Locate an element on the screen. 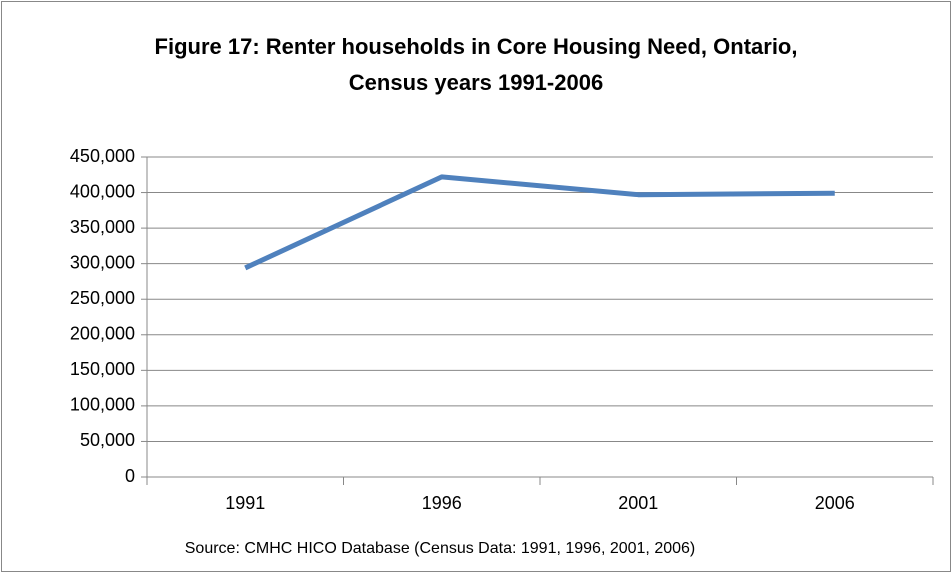 The image size is (952, 573). x-tick-label: 2006 is located at coordinates (835, 503).